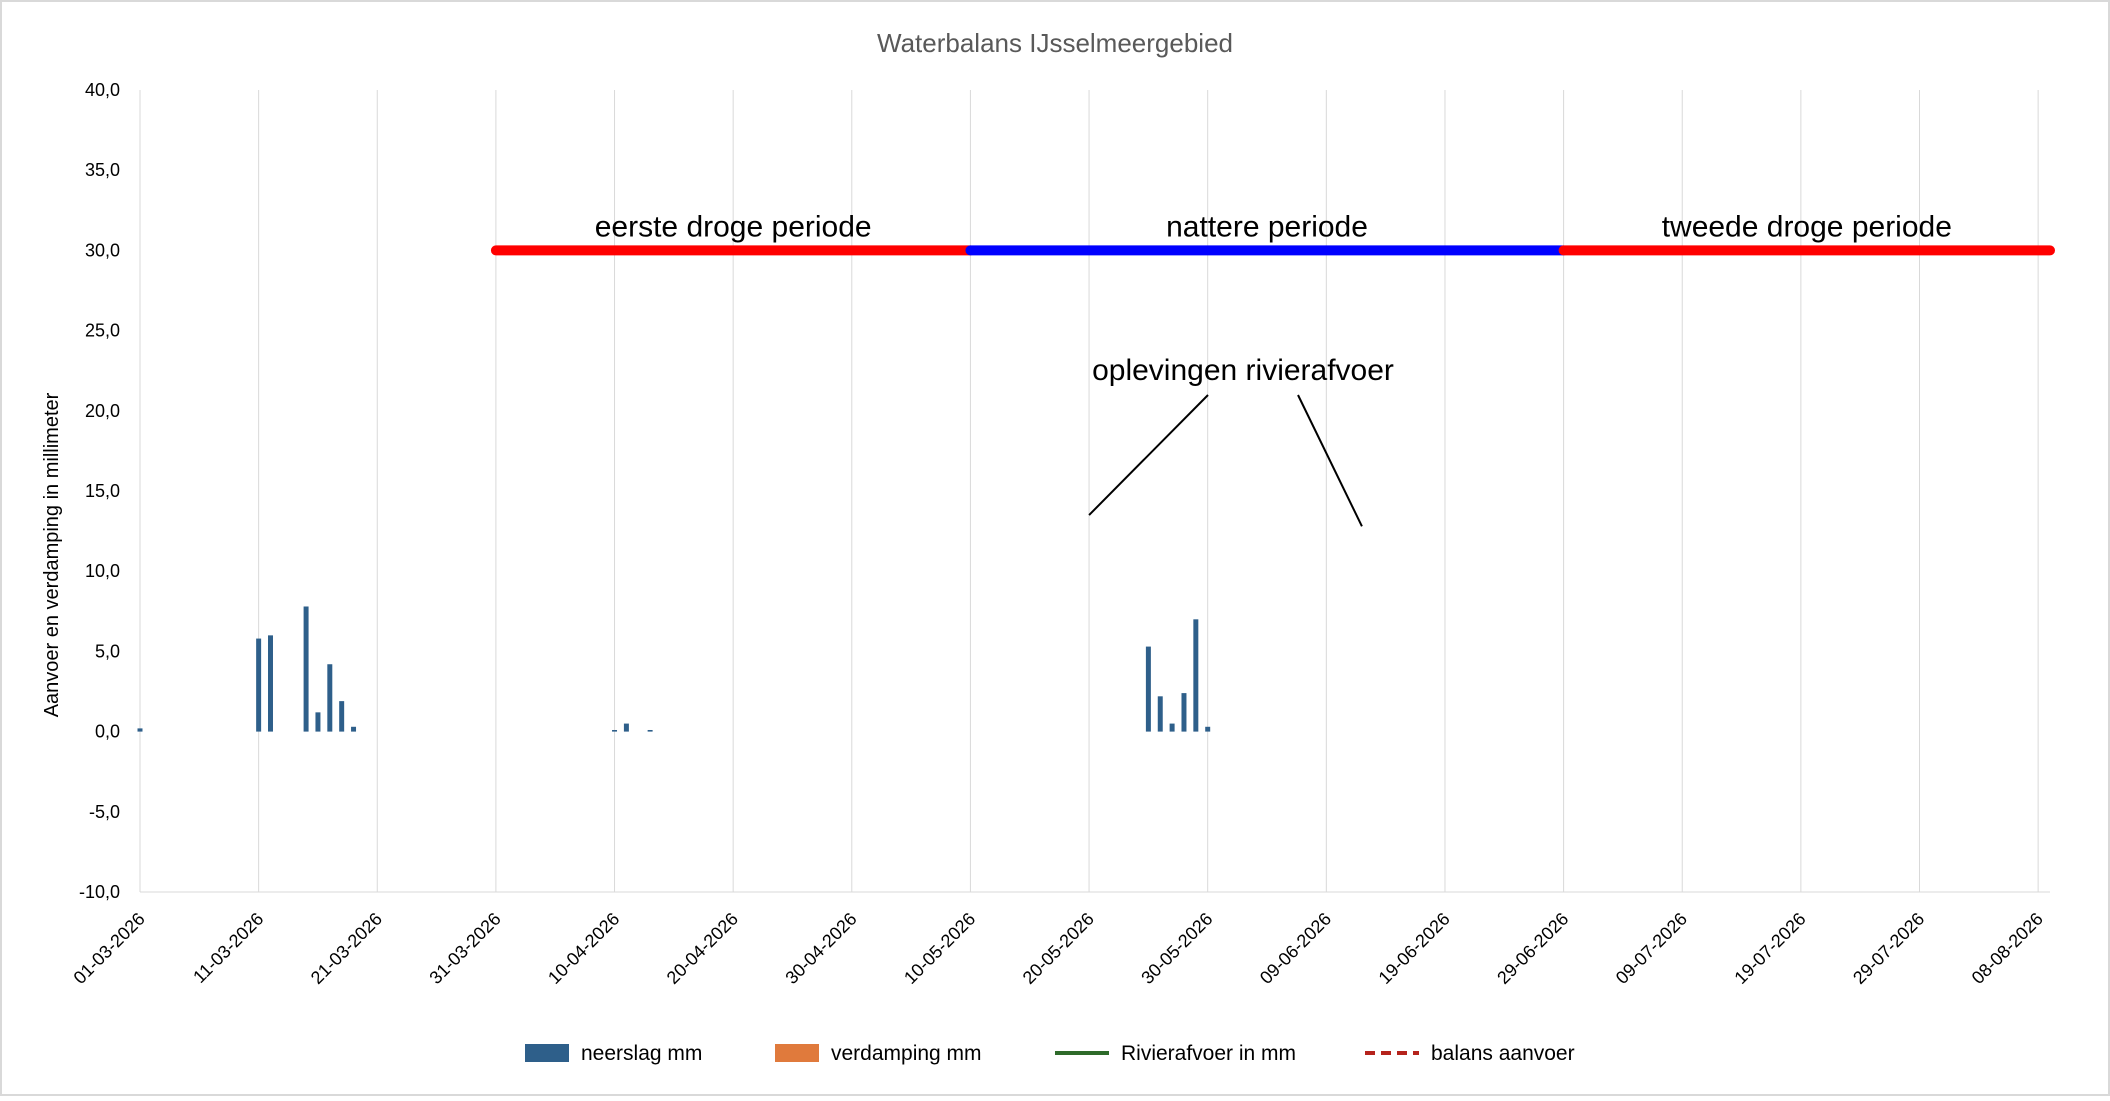 Image resolution: width=2110 pixels, height=1101 pixels. Describe the element at coordinates (102, 331) in the screenshot. I see `y-tick-label: 25,0` at that location.